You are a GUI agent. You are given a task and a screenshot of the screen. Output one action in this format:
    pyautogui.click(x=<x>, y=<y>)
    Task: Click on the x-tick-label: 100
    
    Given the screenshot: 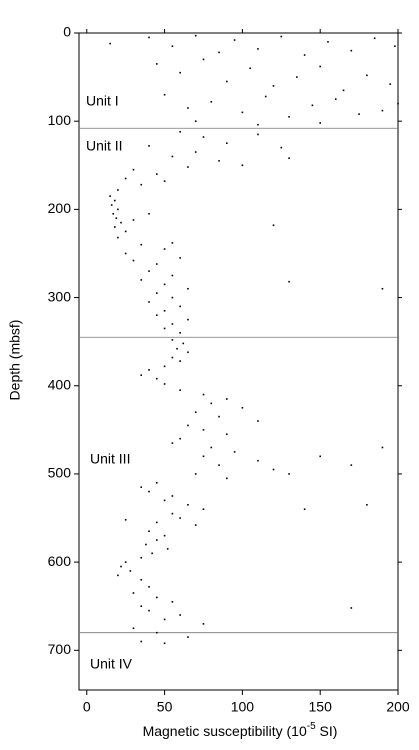 What is the action you would take?
    pyautogui.click(x=243, y=707)
    